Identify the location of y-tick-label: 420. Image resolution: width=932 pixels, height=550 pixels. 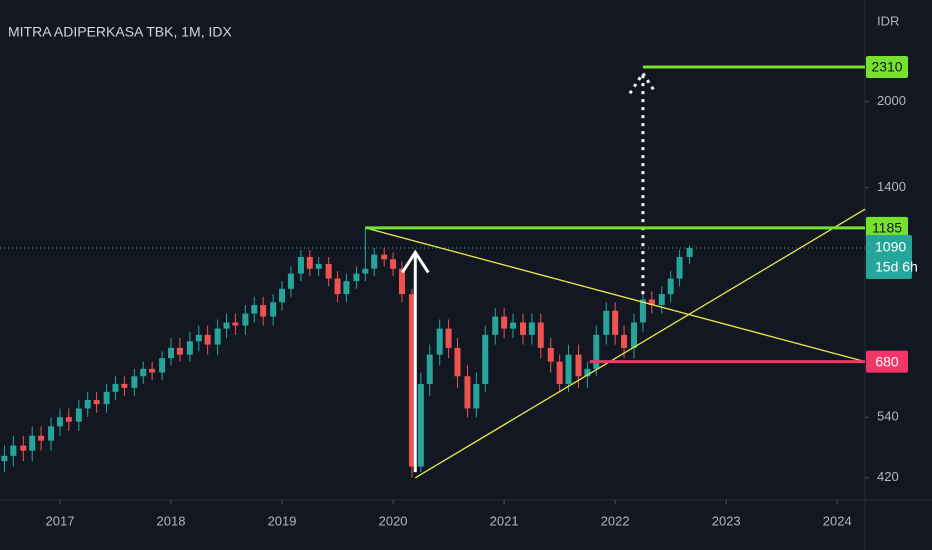
(888, 476).